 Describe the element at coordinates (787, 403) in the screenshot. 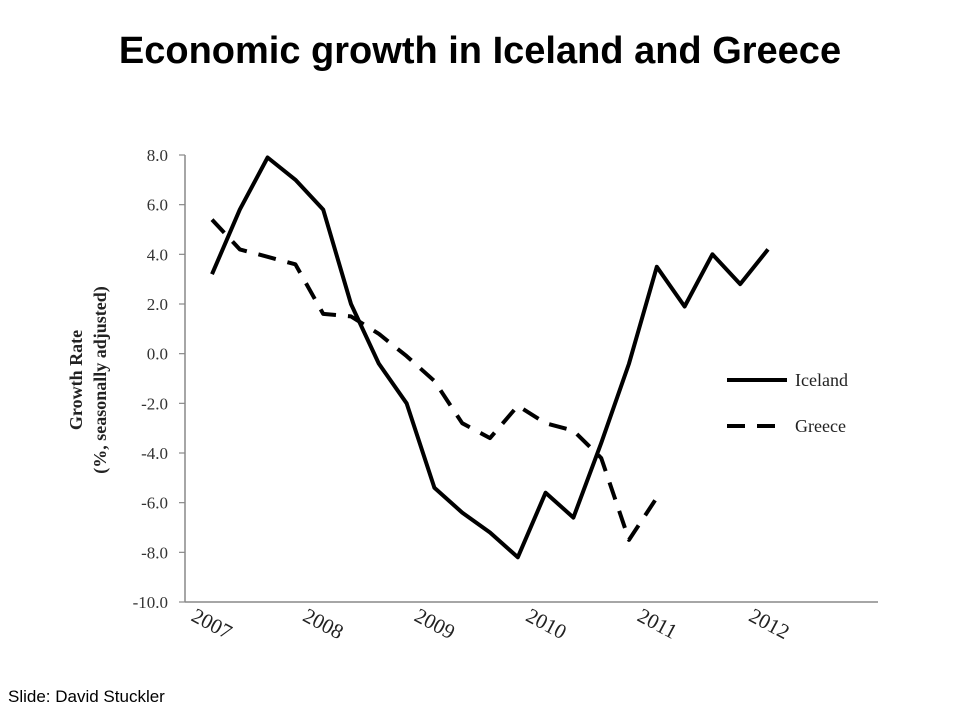

I see `legend: Iceland Greece` at that location.